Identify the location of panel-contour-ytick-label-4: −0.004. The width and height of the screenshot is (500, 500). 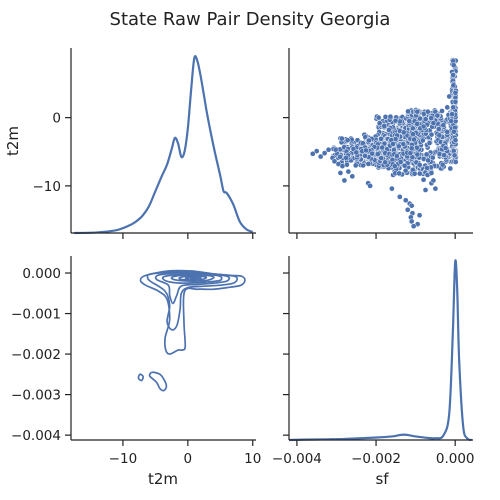
(36, 436).